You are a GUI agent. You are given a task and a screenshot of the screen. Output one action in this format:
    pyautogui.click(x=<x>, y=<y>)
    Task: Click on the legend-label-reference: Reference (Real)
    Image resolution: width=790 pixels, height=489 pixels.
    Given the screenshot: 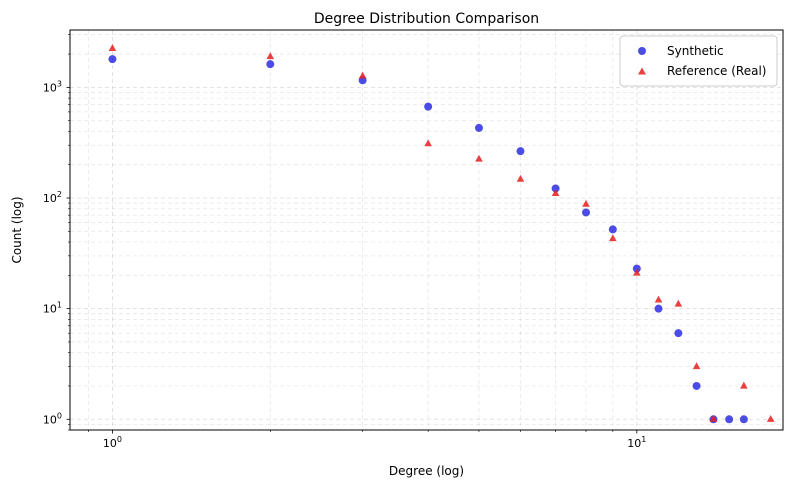 What is the action you would take?
    pyautogui.click(x=716, y=71)
    